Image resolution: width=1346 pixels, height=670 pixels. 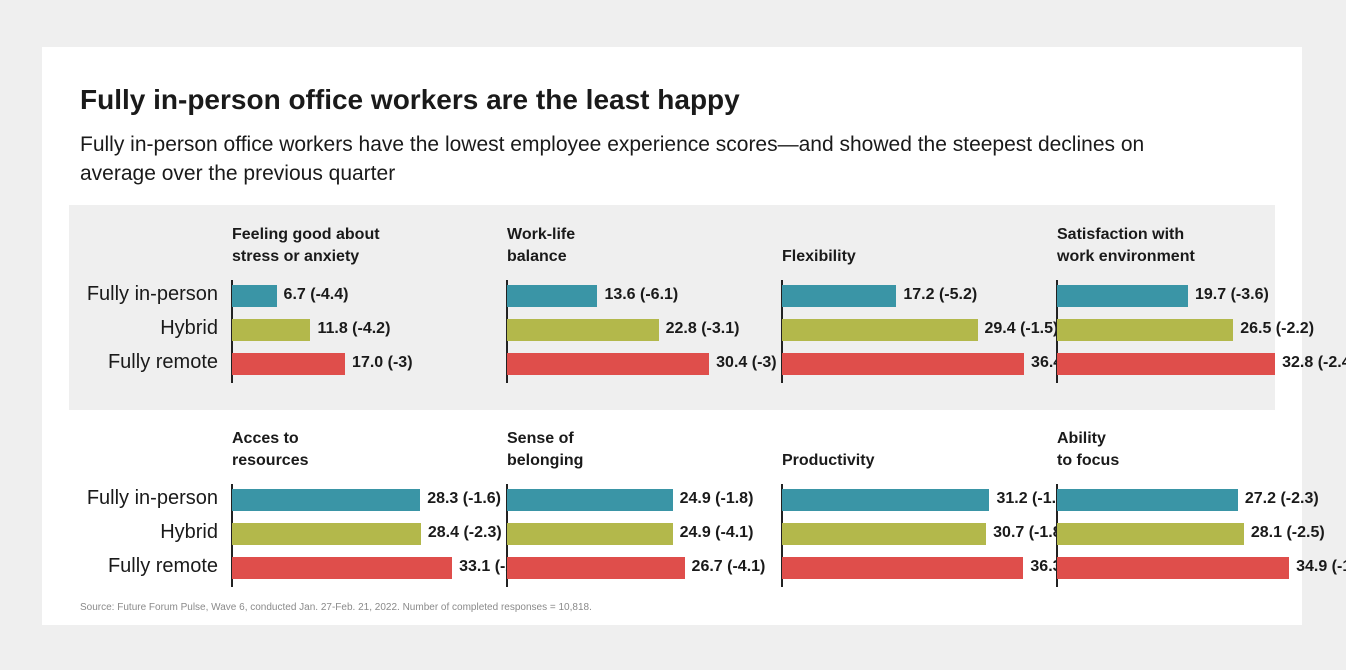 I want to click on value-label: 34.9 (-1.1), so click(x=1321, y=566).